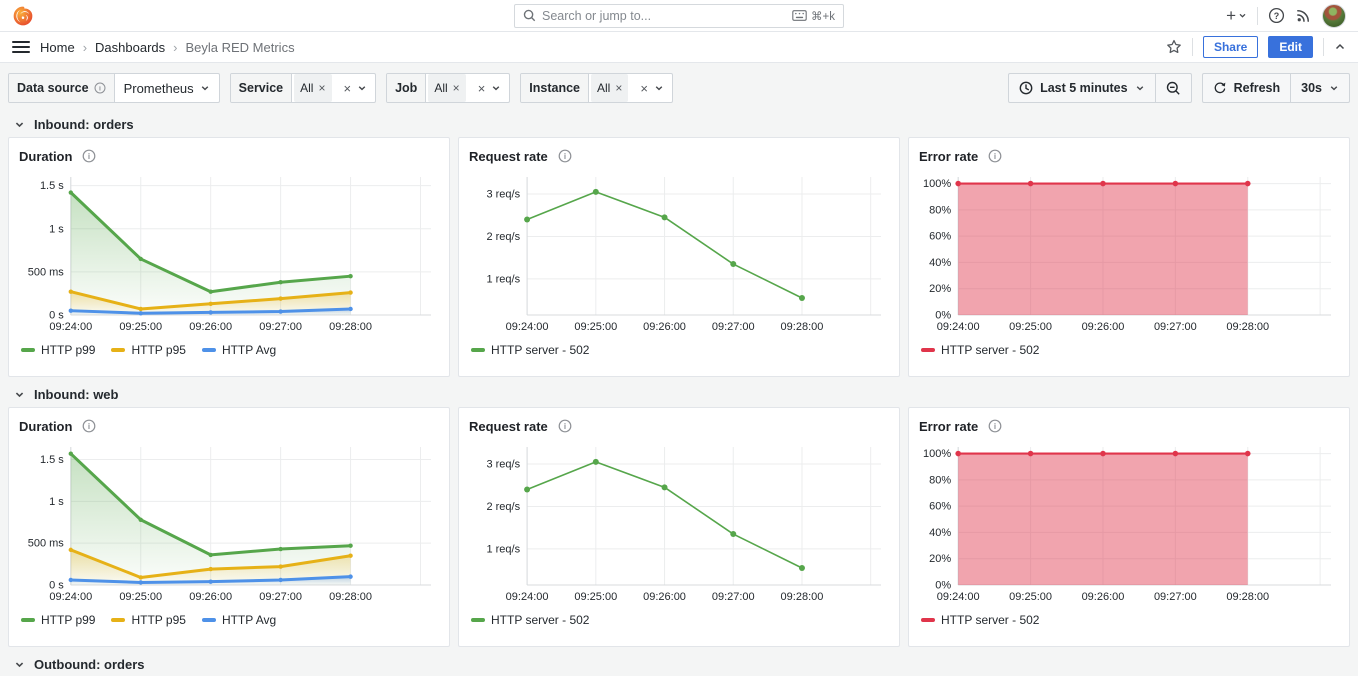  I want to click on refresh-interval-select: 30s, so click(1319, 88).